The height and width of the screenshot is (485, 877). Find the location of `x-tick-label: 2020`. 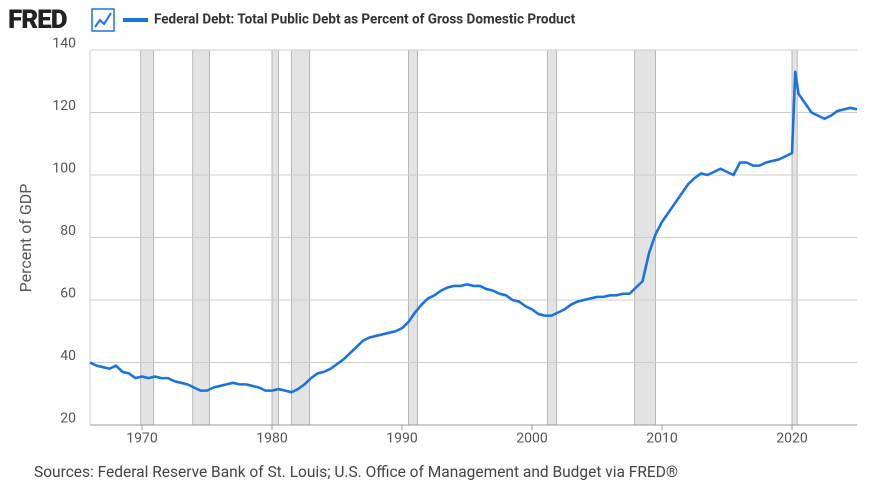

x-tick-label: 2020 is located at coordinates (792, 439).